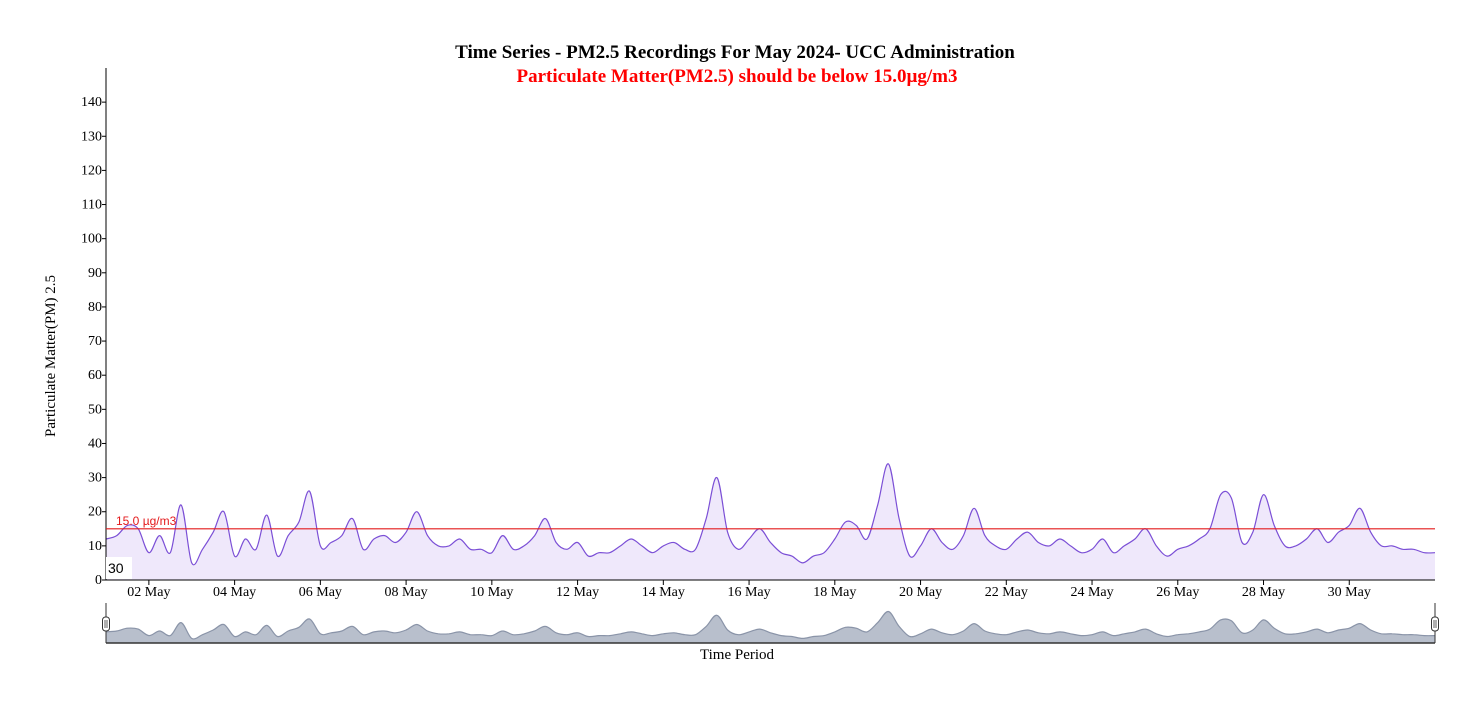  I want to click on y-tick-label: 120, so click(91, 170).